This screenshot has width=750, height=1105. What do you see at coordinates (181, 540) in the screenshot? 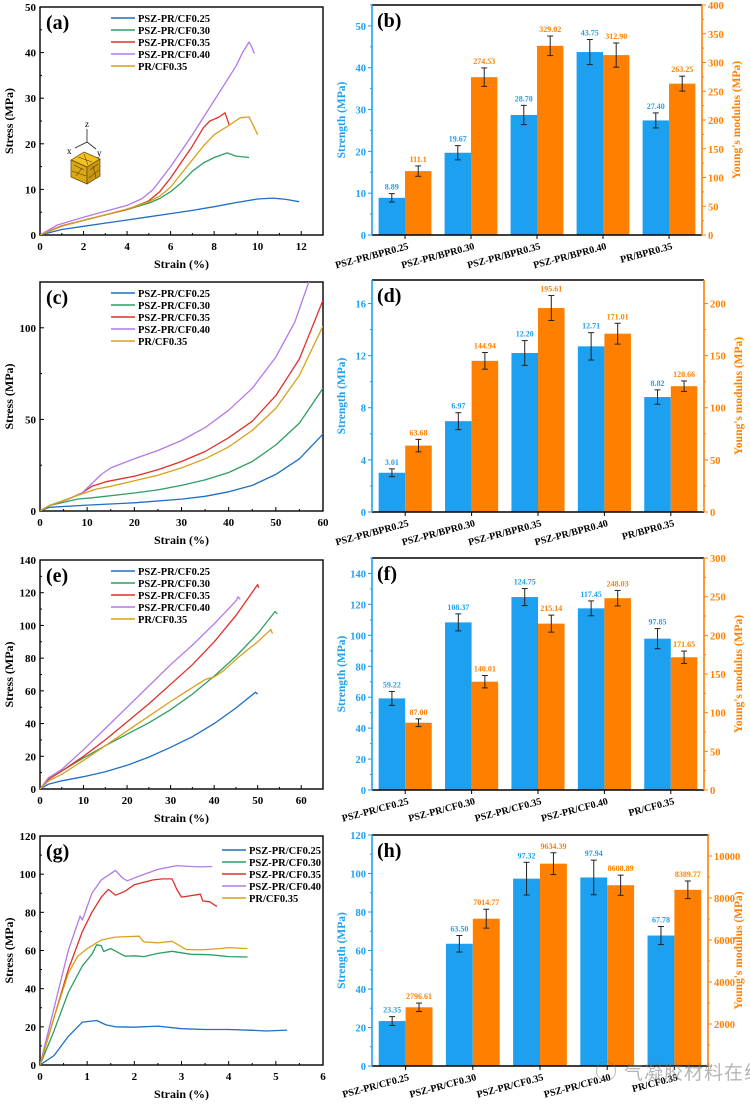
I see `x-axis-label: Strain (%)` at bounding box center [181, 540].